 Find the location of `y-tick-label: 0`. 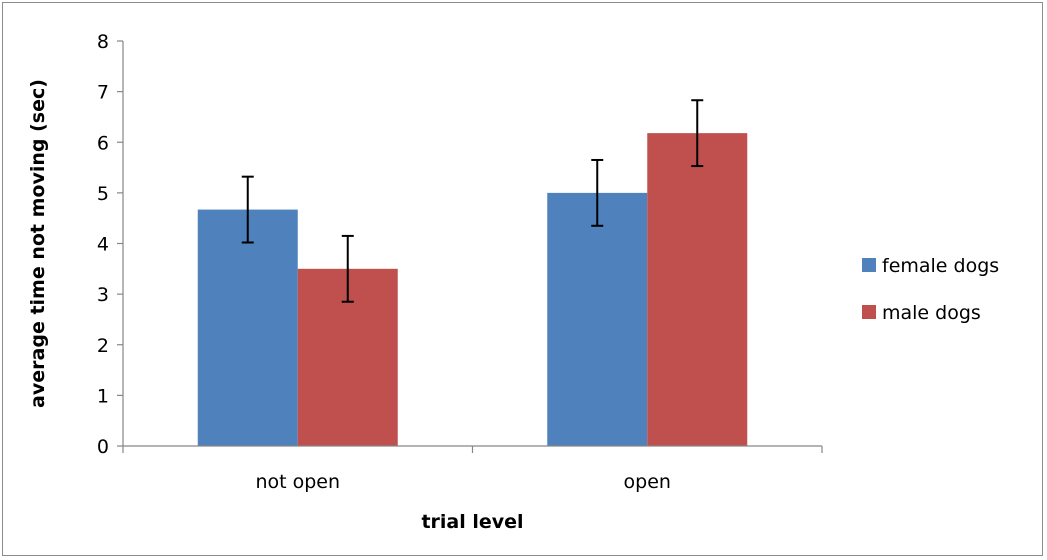

y-tick-label: 0 is located at coordinates (103, 447).